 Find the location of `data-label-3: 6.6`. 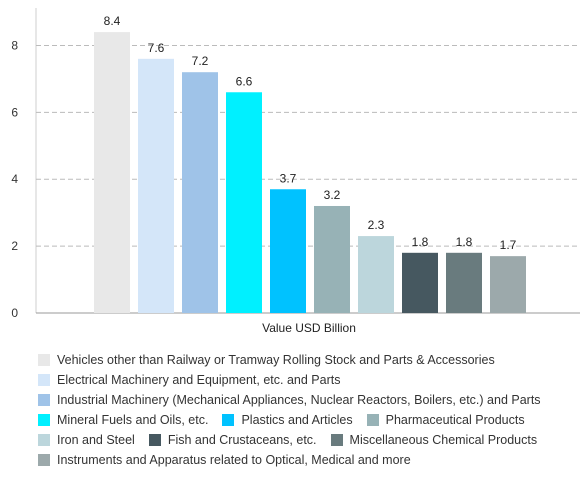

data-label-3: 6.6 is located at coordinates (244, 81).